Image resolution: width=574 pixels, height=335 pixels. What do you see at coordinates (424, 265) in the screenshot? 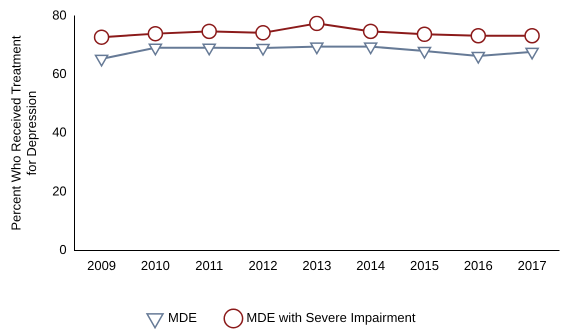
I see `x-tick-label: 2015` at bounding box center [424, 265].